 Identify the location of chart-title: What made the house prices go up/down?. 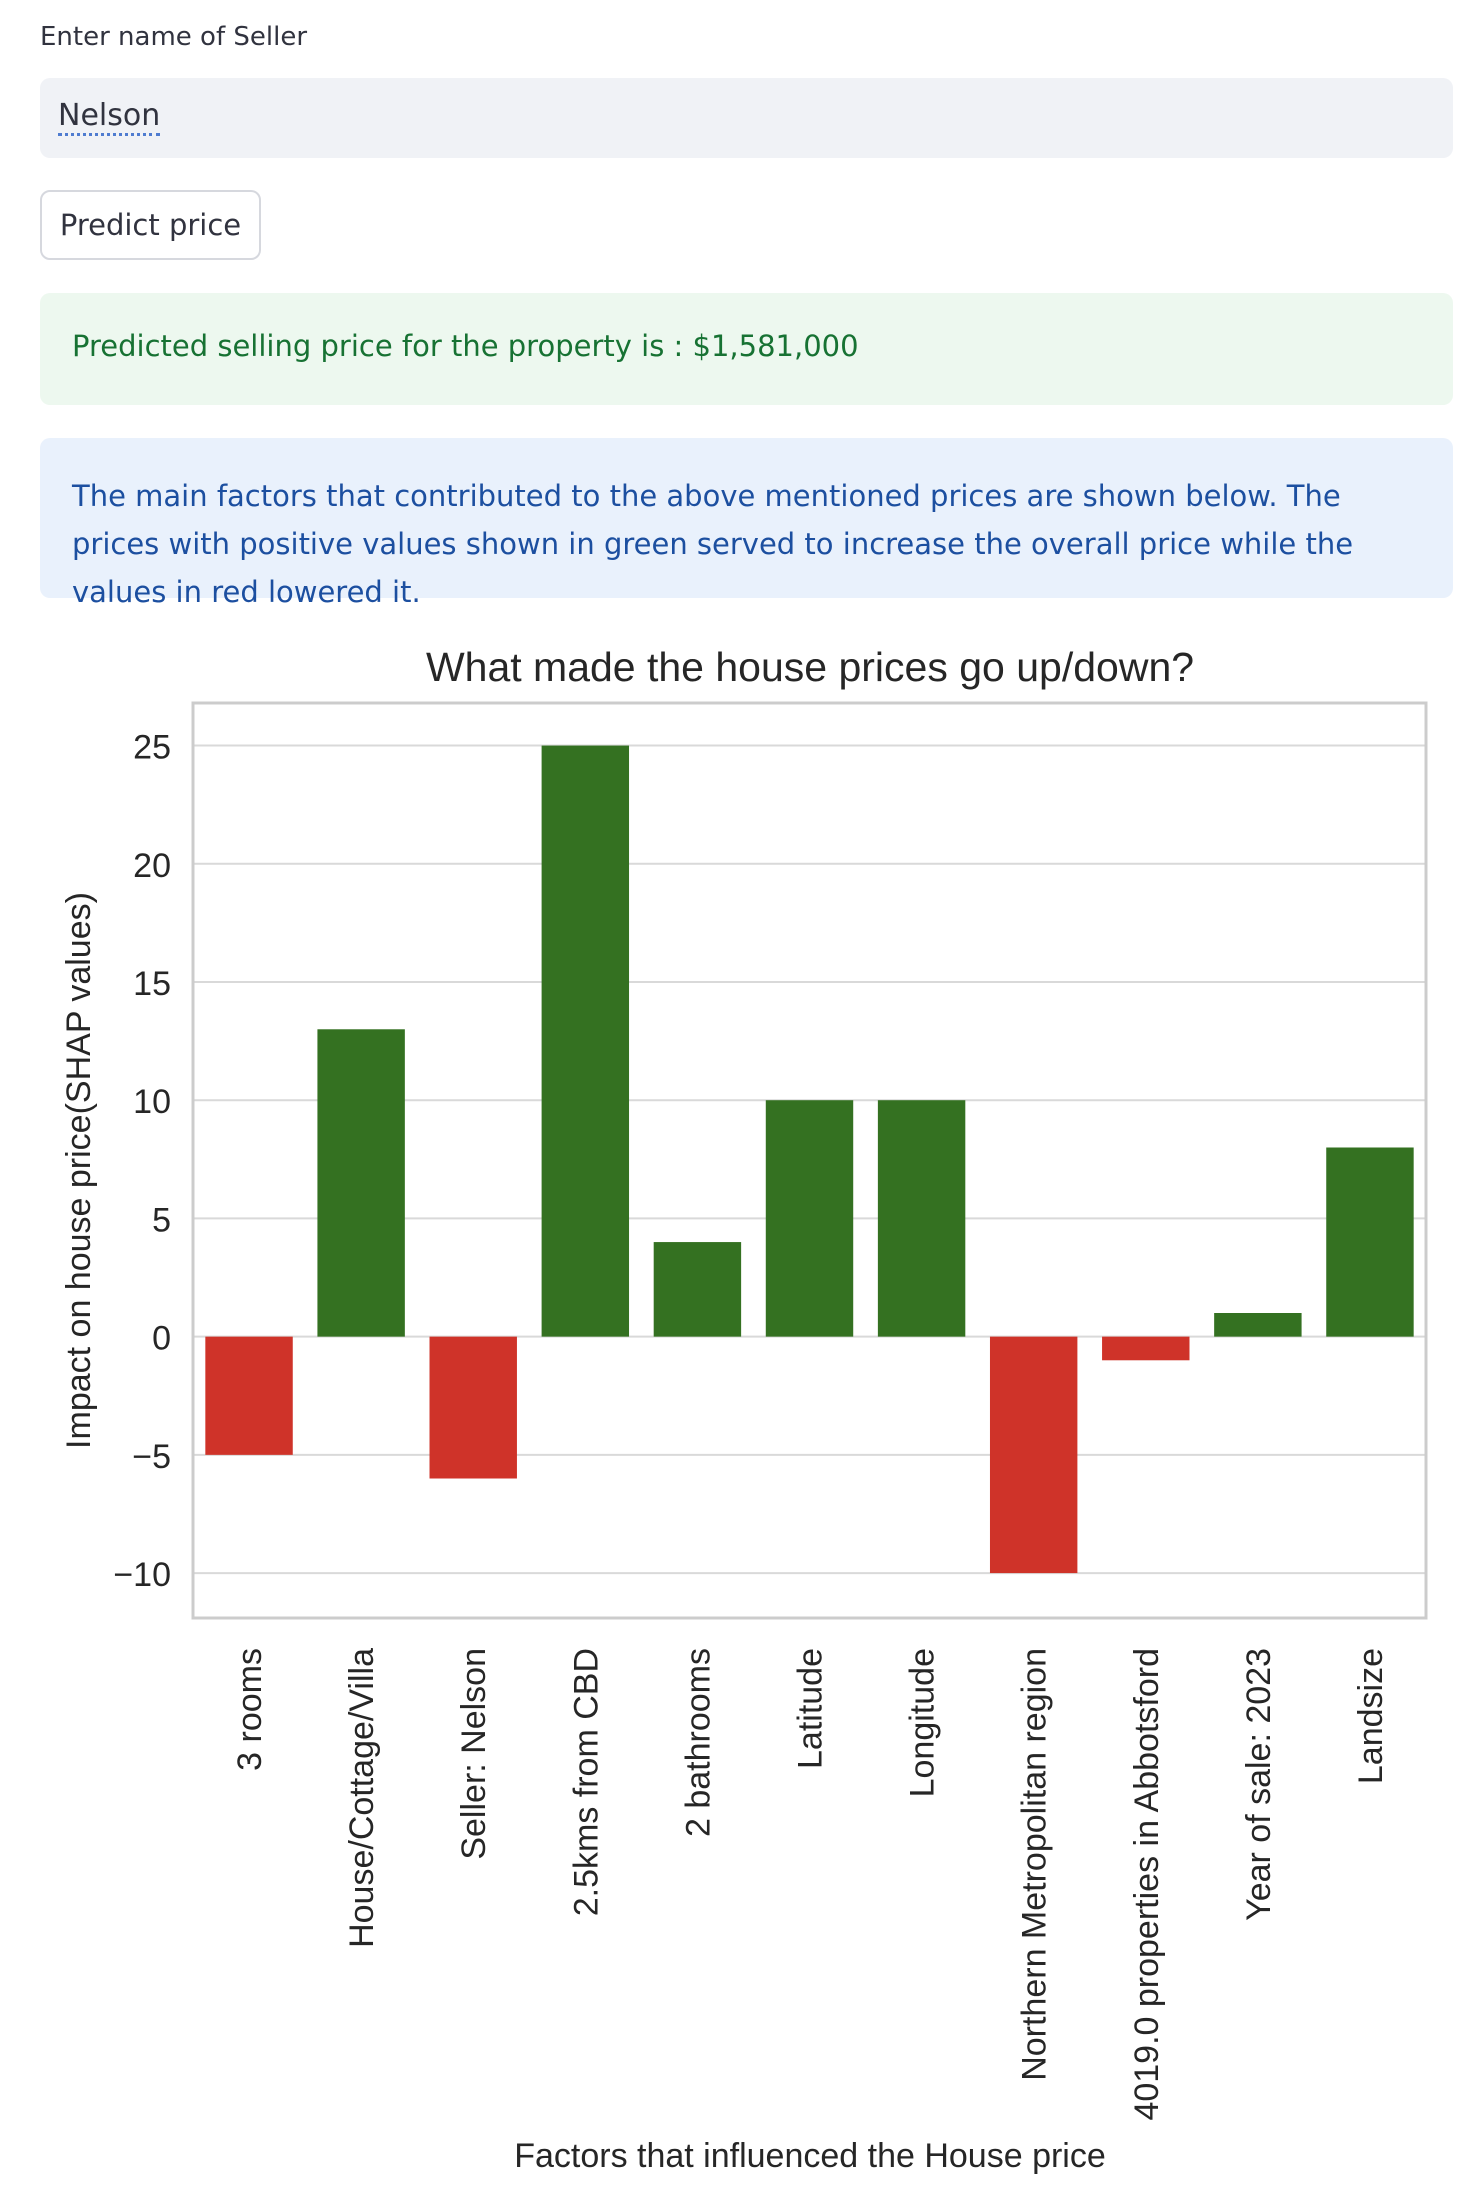
(810, 667).